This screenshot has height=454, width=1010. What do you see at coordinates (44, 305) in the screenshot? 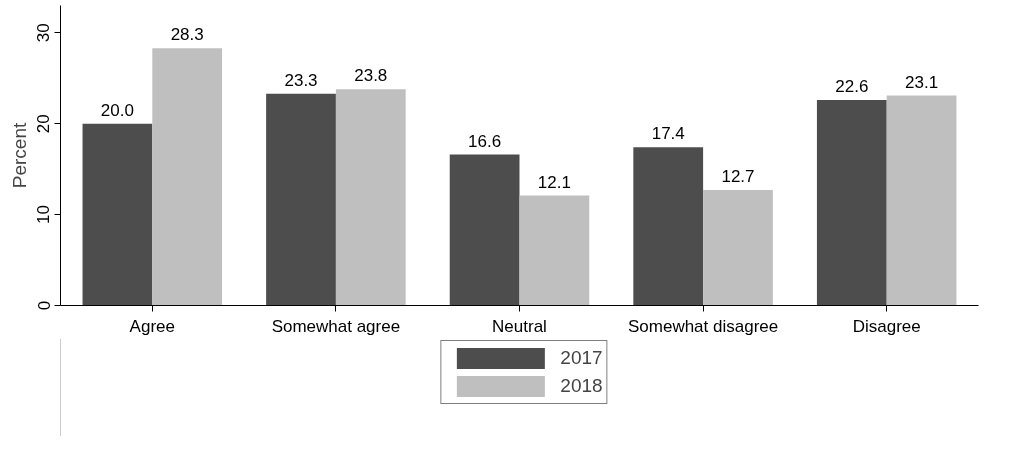
I see `y-tick-label: 0` at bounding box center [44, 305].